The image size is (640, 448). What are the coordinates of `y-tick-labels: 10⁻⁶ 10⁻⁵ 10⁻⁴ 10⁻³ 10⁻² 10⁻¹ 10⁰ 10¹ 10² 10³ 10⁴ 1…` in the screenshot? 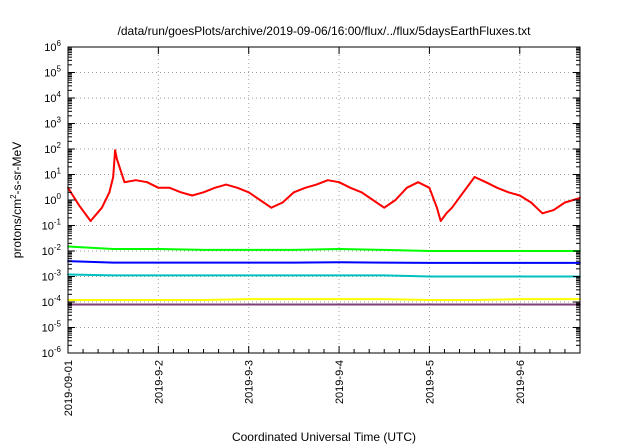 It's located at (52, 199).